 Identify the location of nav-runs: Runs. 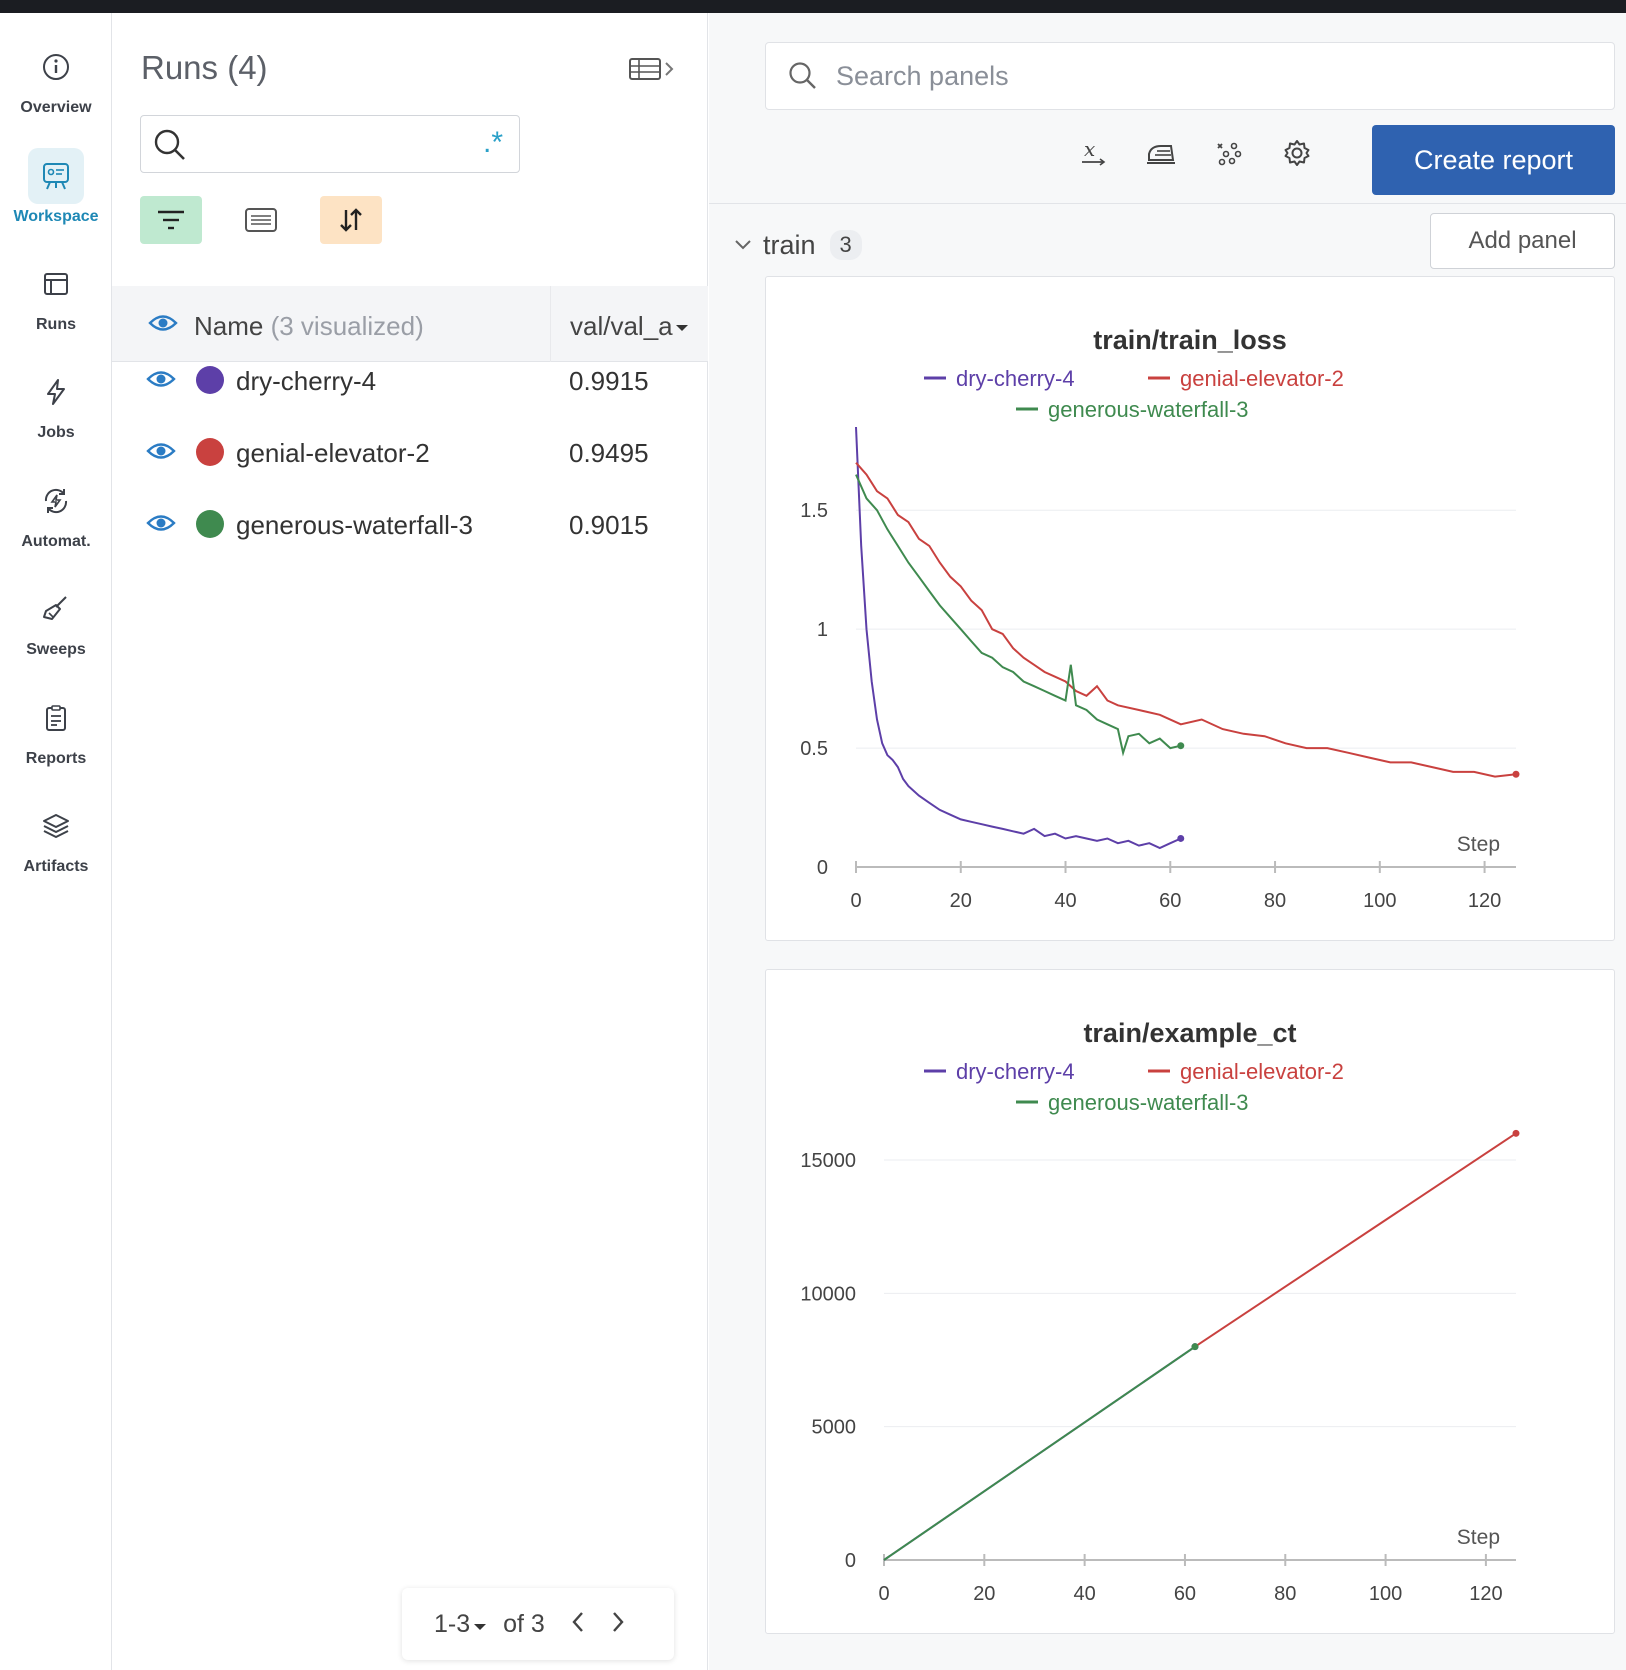
(56, 306).